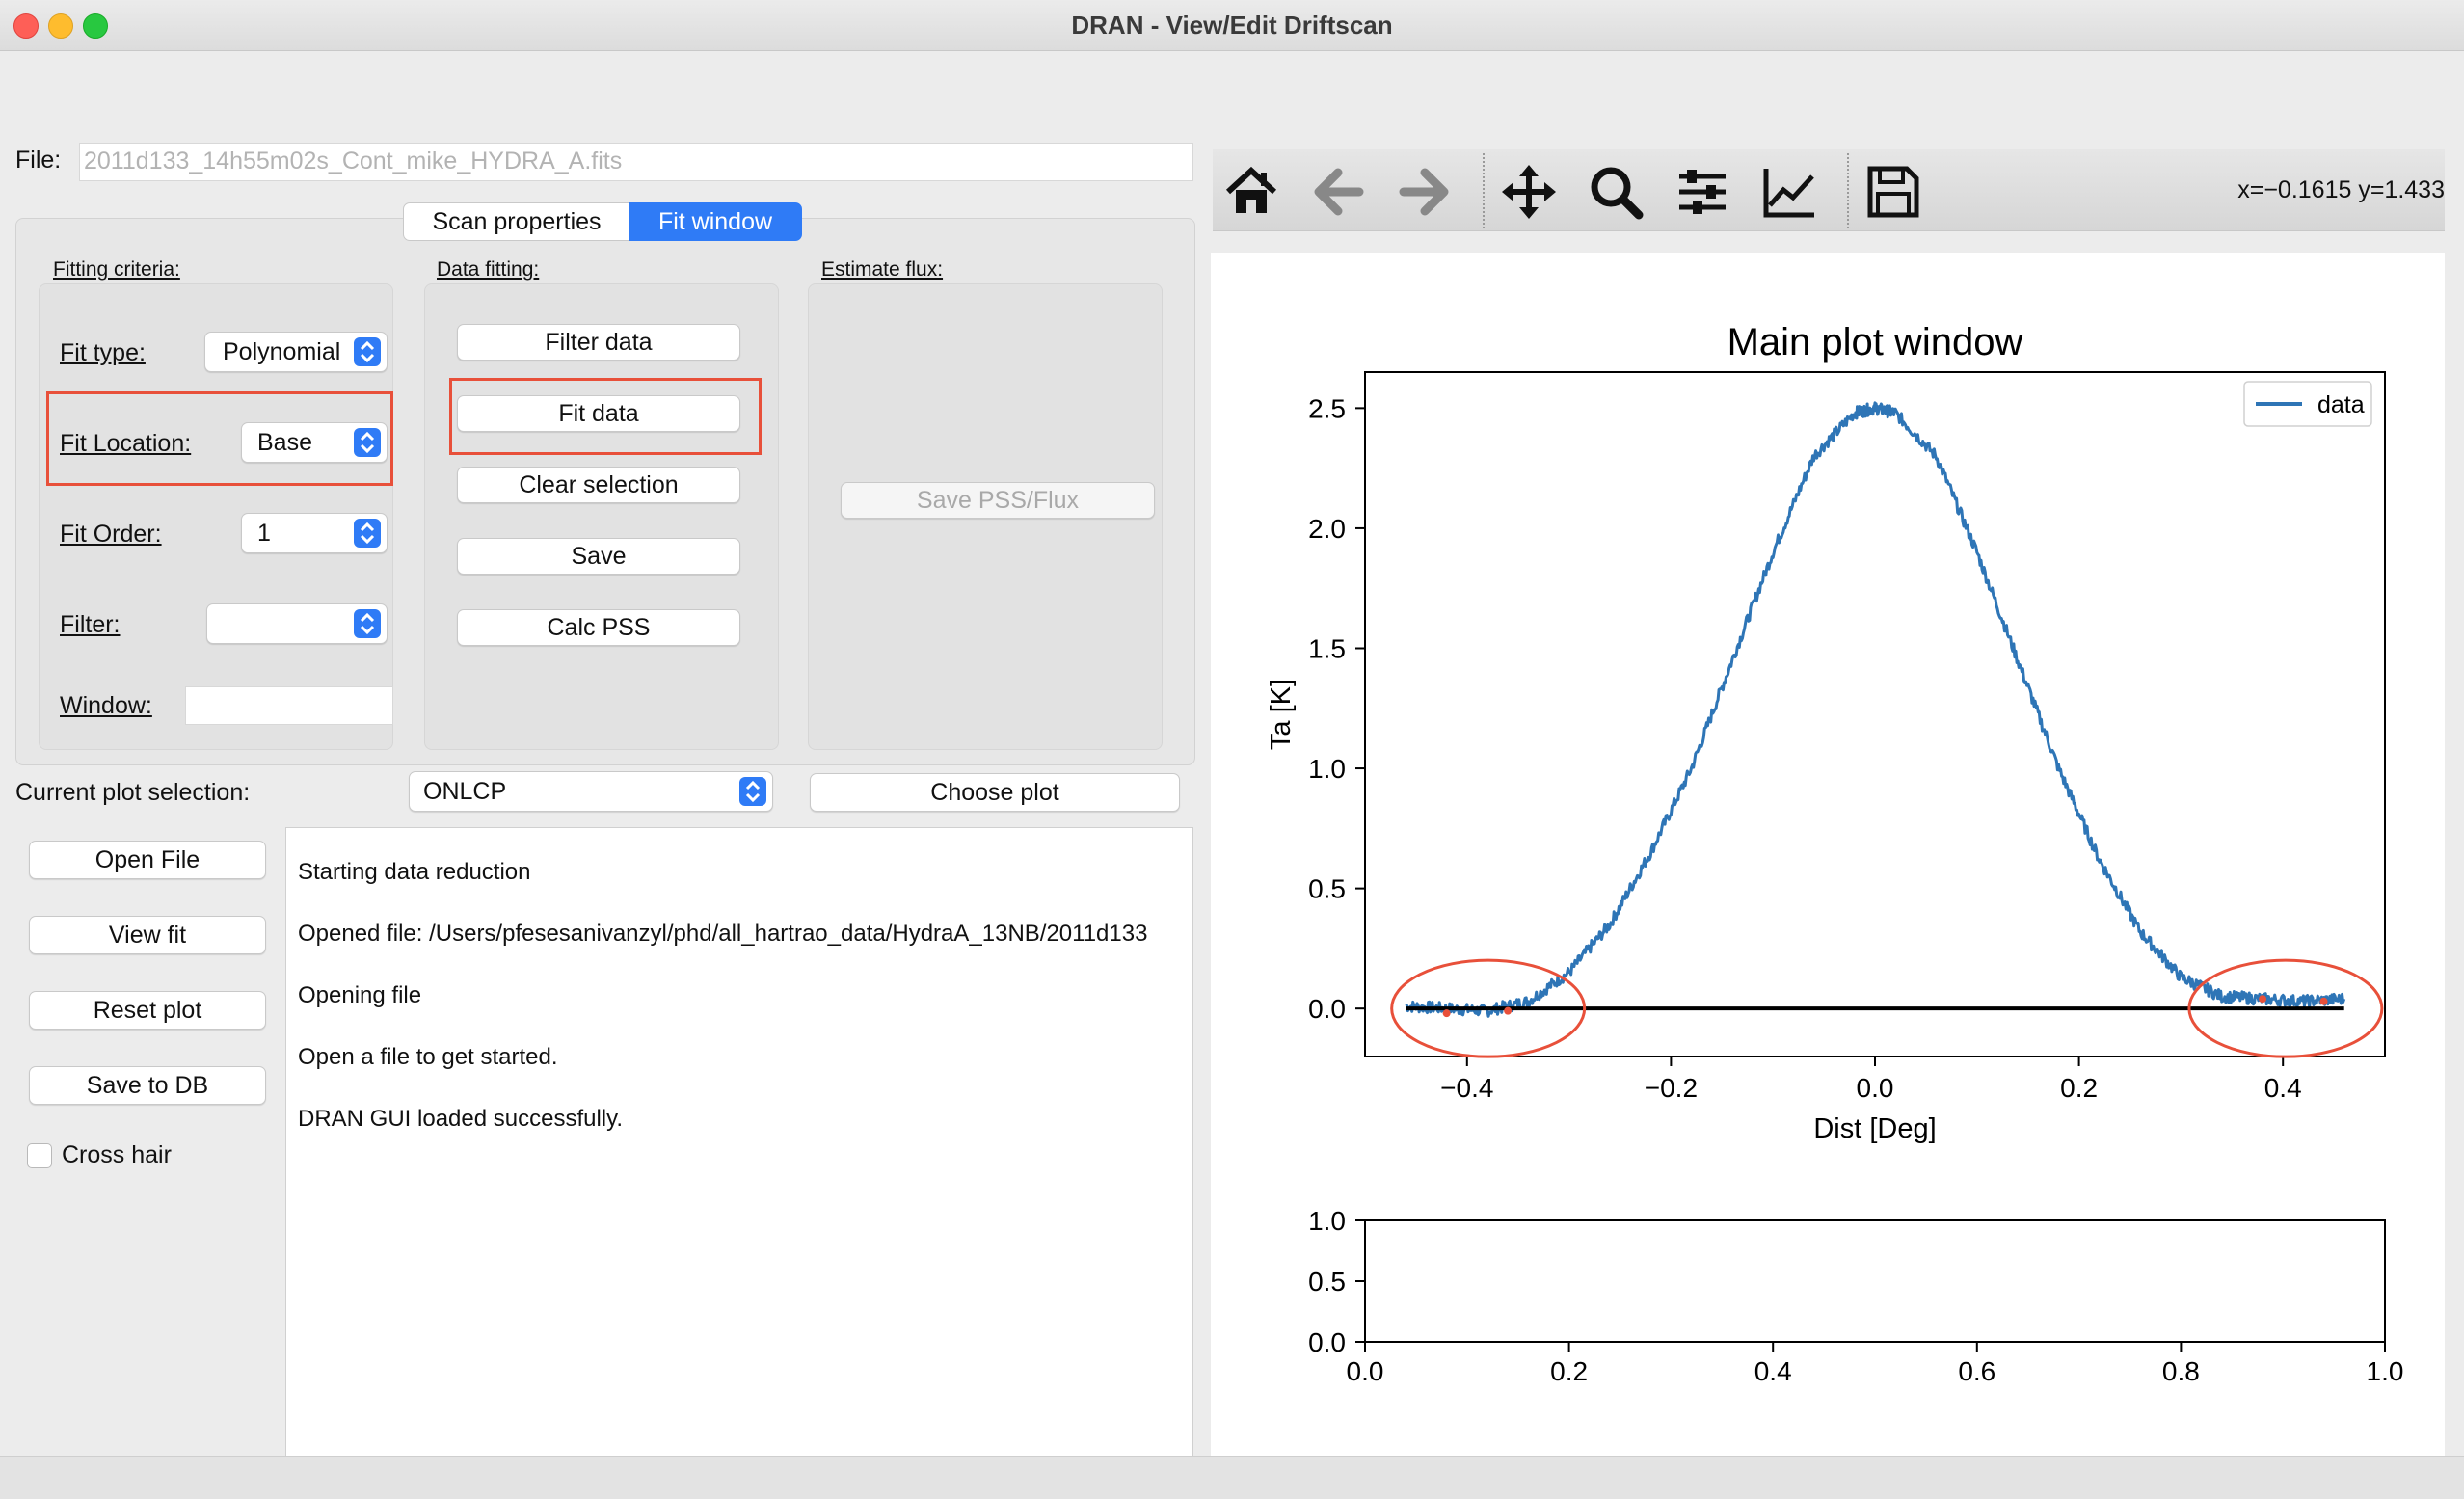 The height and width of the screenshot is (1499, 2464). What do you see at coordinates (91, 624) in the screenshot?
I see `filter-label: Filter:` at bounding box center [91, 624].